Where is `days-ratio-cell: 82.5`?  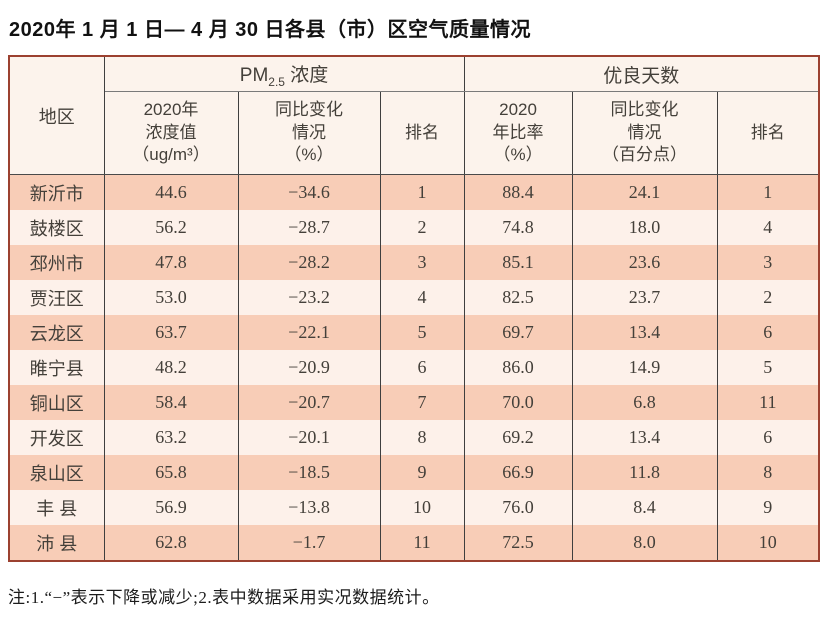 days-ratio-cell: 82.5 is located at coordinates (518, 297).